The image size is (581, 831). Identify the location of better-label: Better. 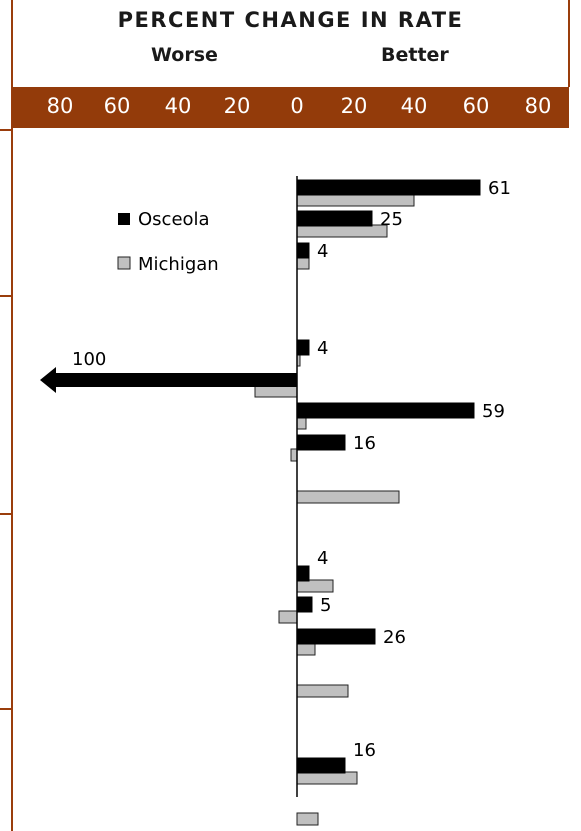
(415, 55).